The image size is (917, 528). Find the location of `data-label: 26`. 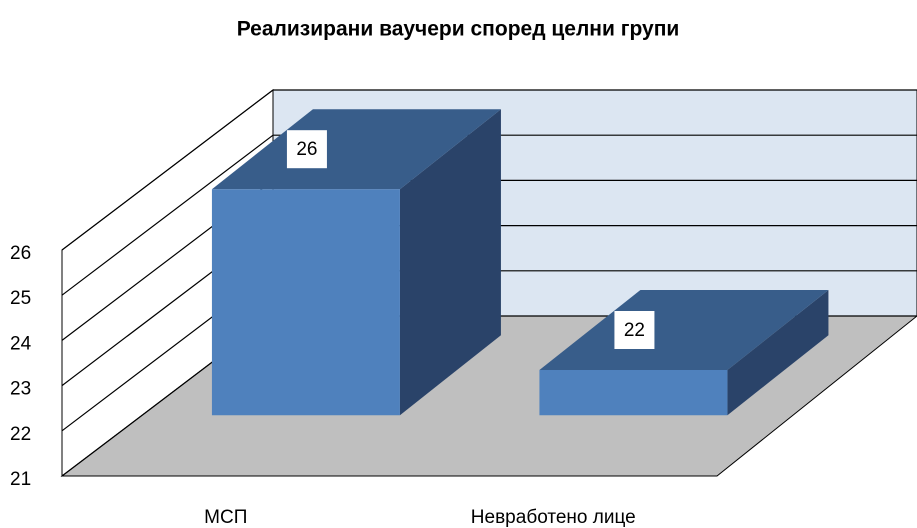

data-label: 26 is located at coordinates (306, 149).